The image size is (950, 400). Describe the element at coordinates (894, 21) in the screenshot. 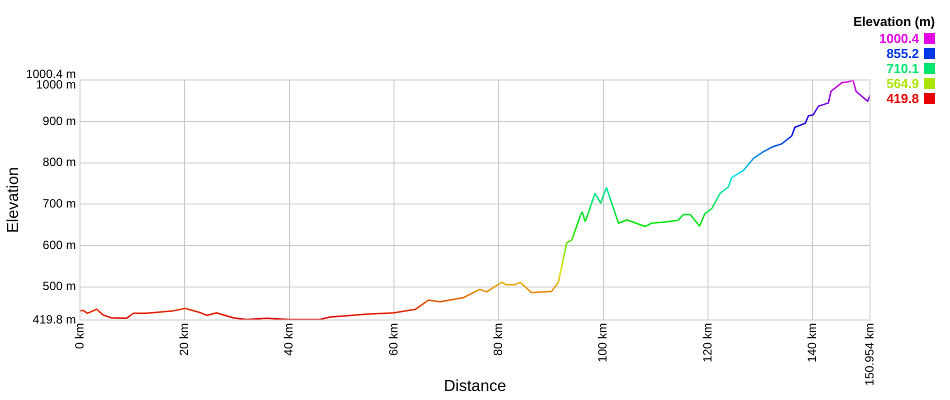

I see `color-bar-title: Elevation (m)` at that location.